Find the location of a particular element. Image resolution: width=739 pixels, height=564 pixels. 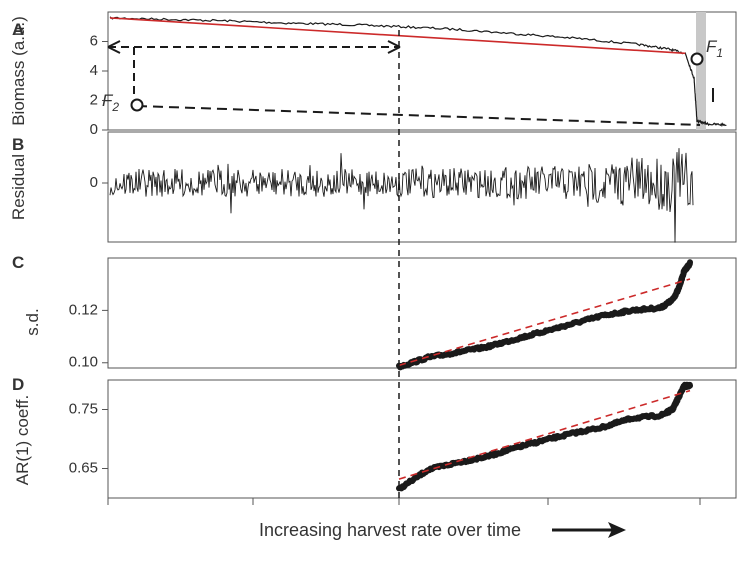

panel-c-ylabel: s.d. is located at coordinates (32, 321).